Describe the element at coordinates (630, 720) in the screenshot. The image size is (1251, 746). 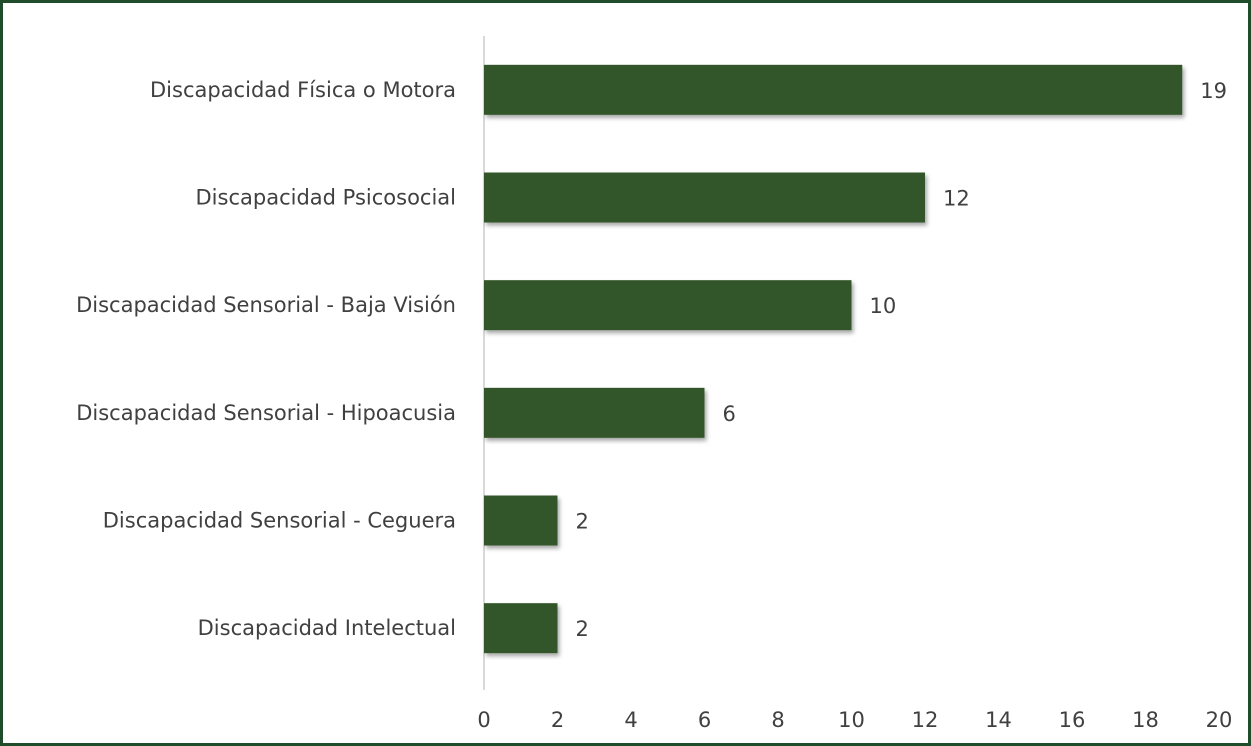
I see `x-tick-label: 4` at that location.